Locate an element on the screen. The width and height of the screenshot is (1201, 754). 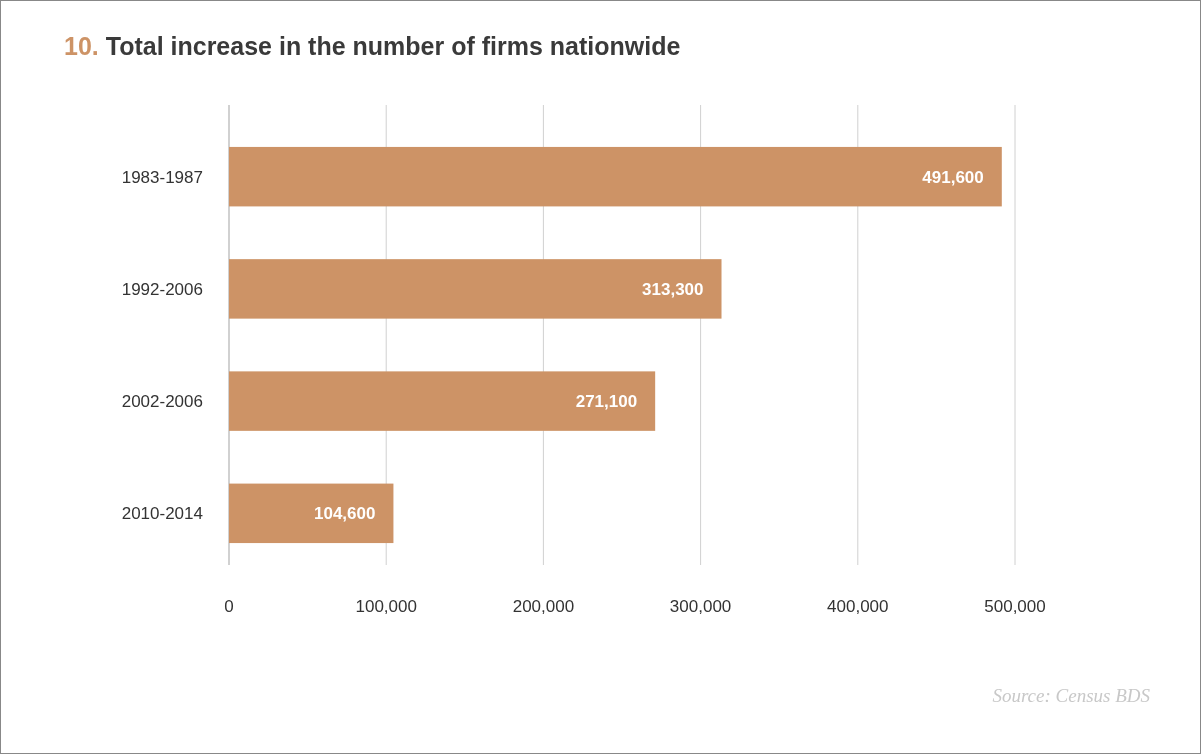
data-label: 491,600 is located at coordinates (953, 177).